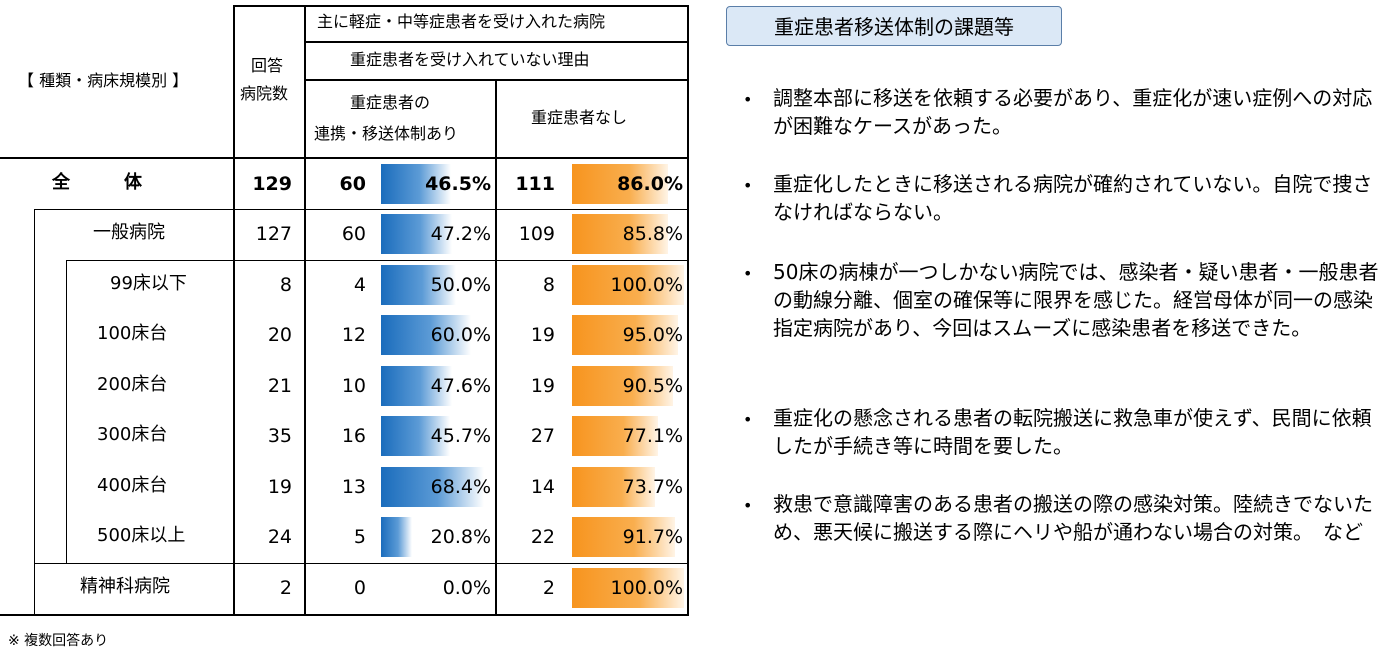 The width and height of the screenshot is (1398, 669). Describe the element at coordinates (542, 436) in the screenshot. I see `row-b-count: 27` at that location.